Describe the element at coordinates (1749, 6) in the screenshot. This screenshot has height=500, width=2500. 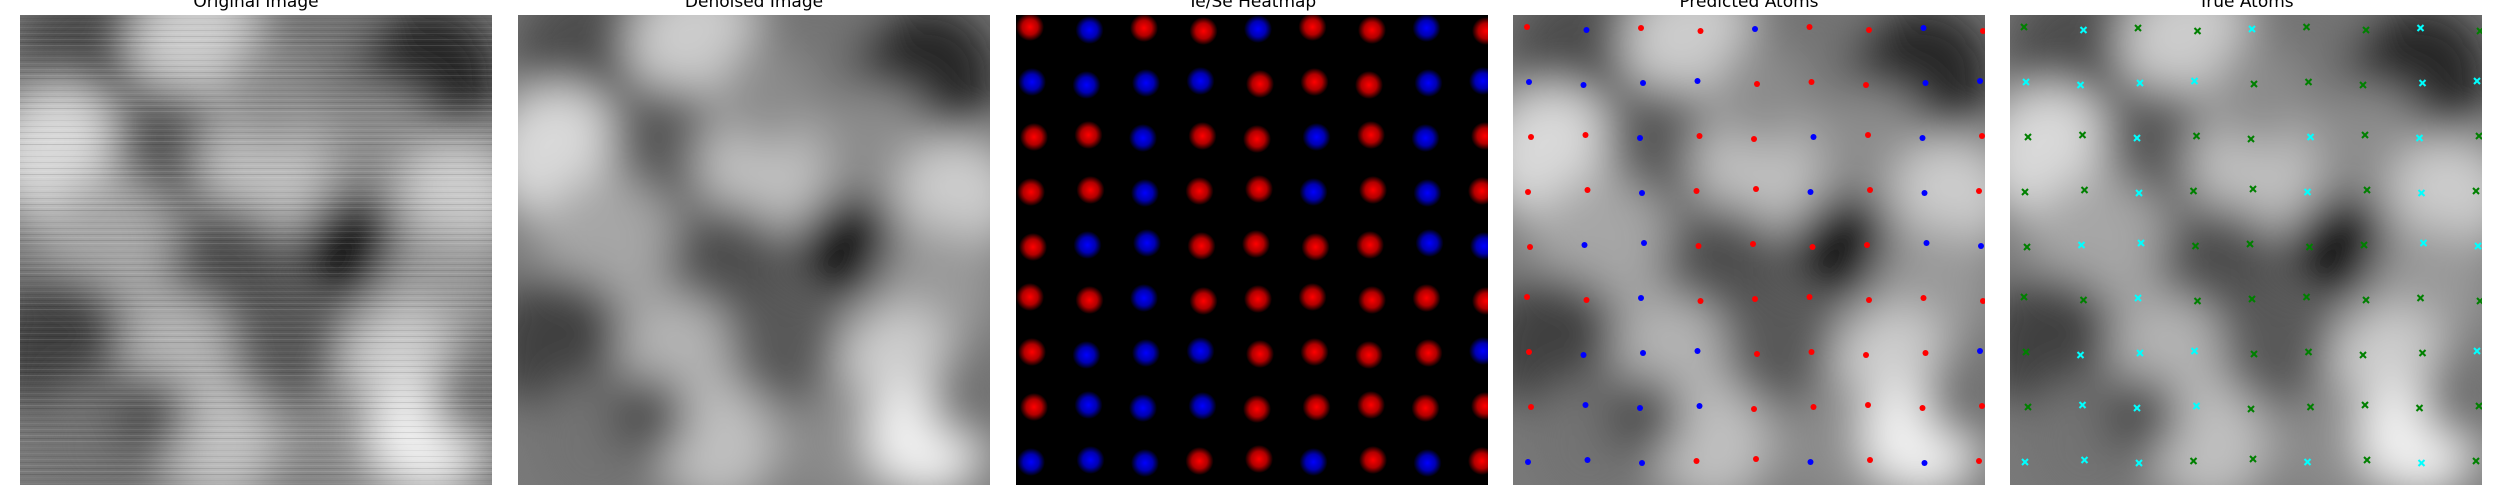
I see `panel-title: Predicted Atoms` at that location.